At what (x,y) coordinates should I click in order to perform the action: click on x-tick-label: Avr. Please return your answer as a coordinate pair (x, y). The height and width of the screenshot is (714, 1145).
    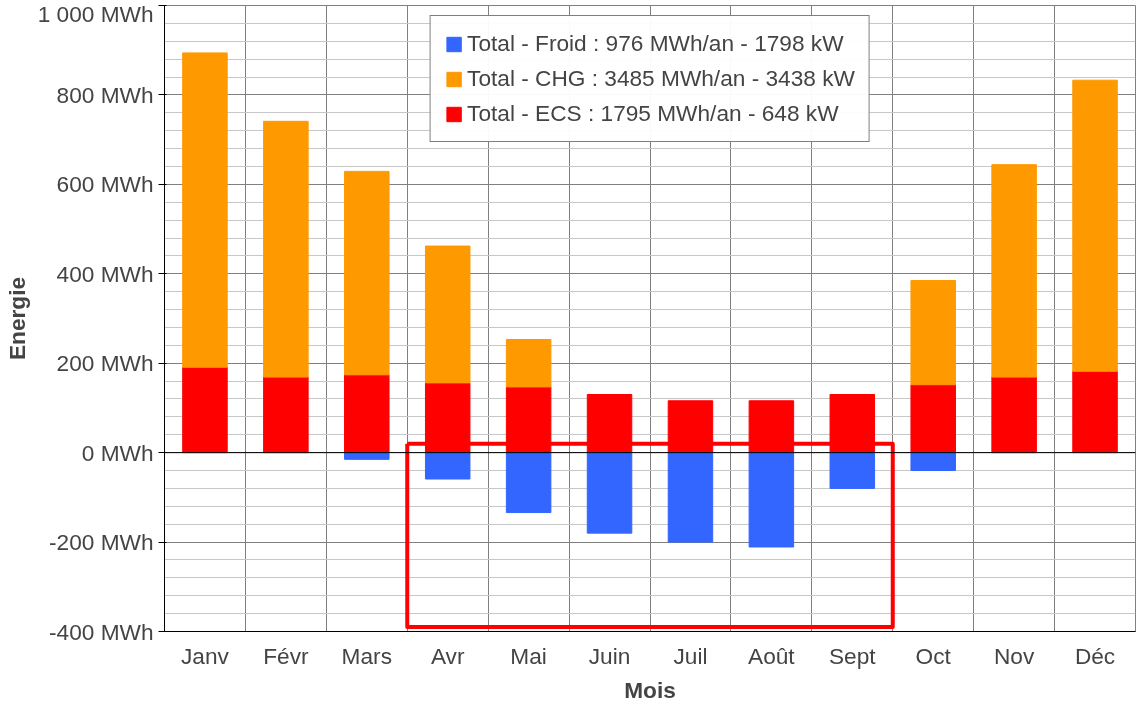
    Looking at the image, I should click on (447, 655).